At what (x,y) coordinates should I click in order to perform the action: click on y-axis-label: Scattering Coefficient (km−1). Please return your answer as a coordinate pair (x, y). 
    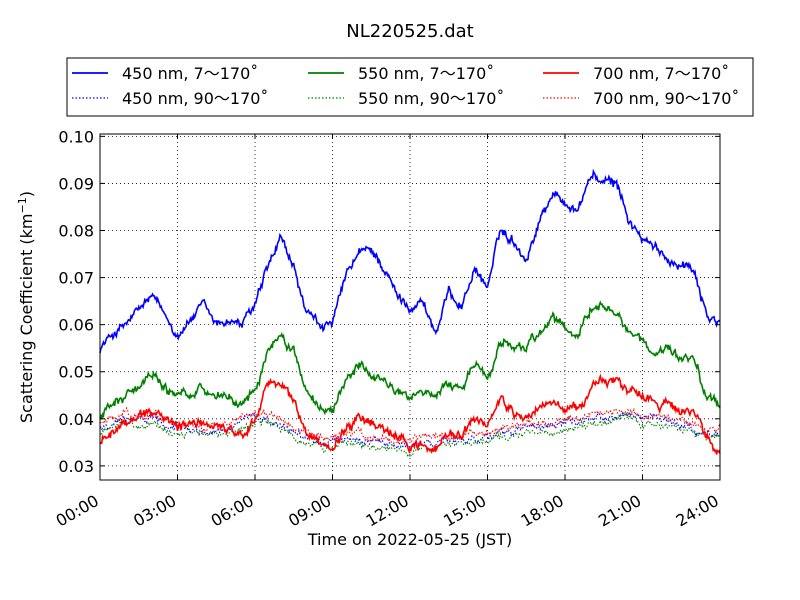
    Looking at the image, I should click on (26, 307).